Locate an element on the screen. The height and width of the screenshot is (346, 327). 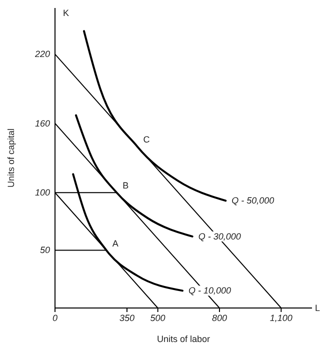
annotation: A is located at coordinates (115, 243).